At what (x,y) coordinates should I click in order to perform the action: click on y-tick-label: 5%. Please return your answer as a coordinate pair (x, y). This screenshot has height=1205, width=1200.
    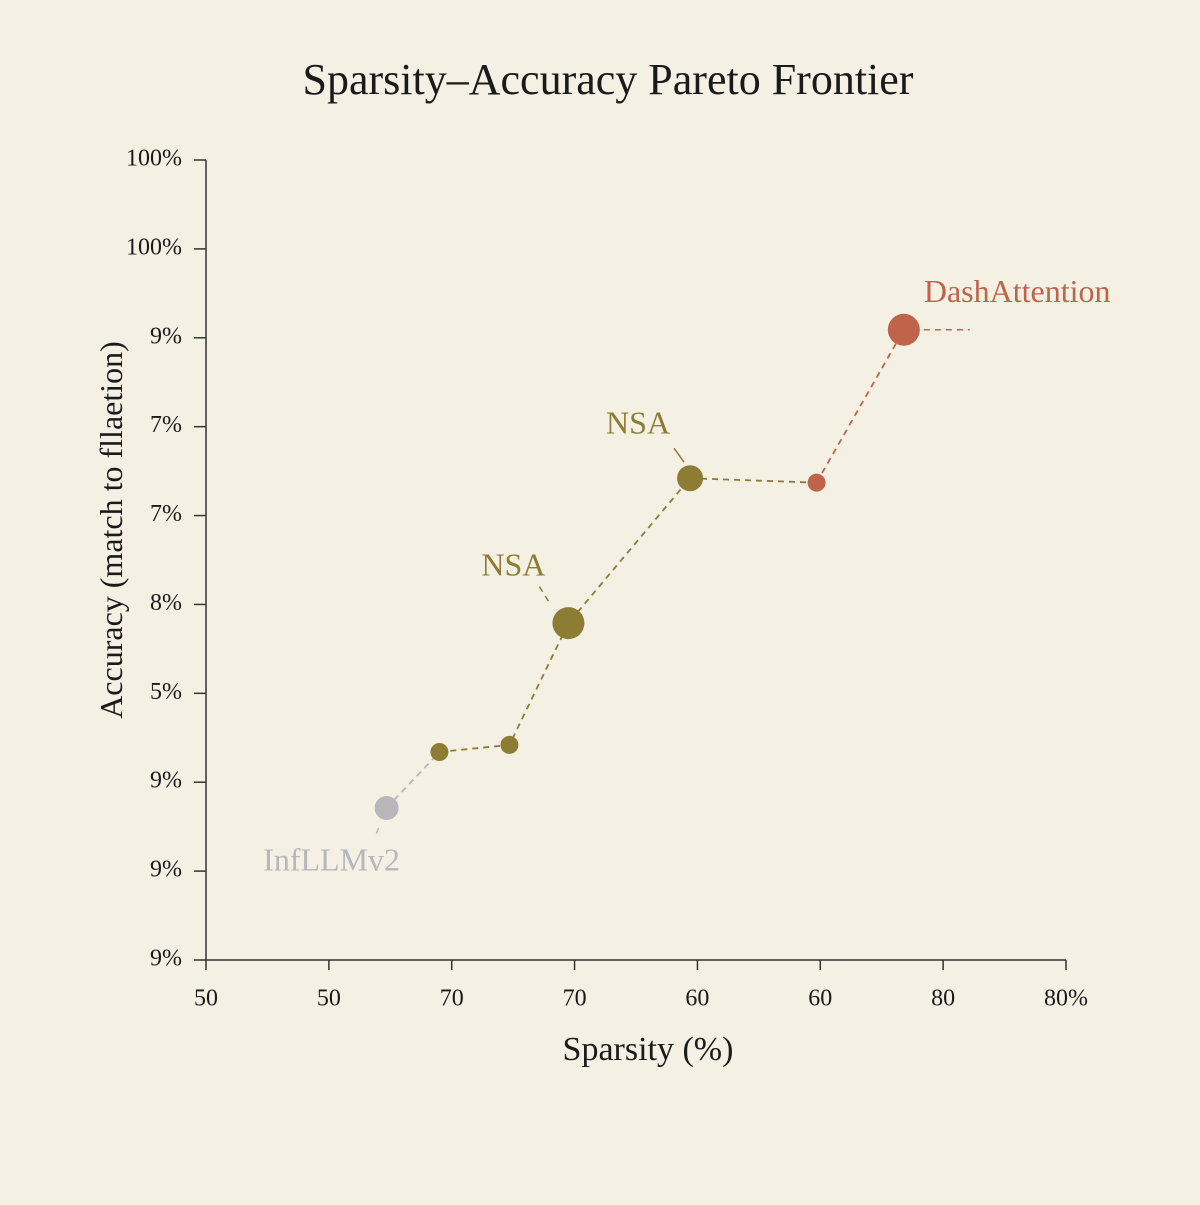
    Looking at the image, I should click on (166, 692).